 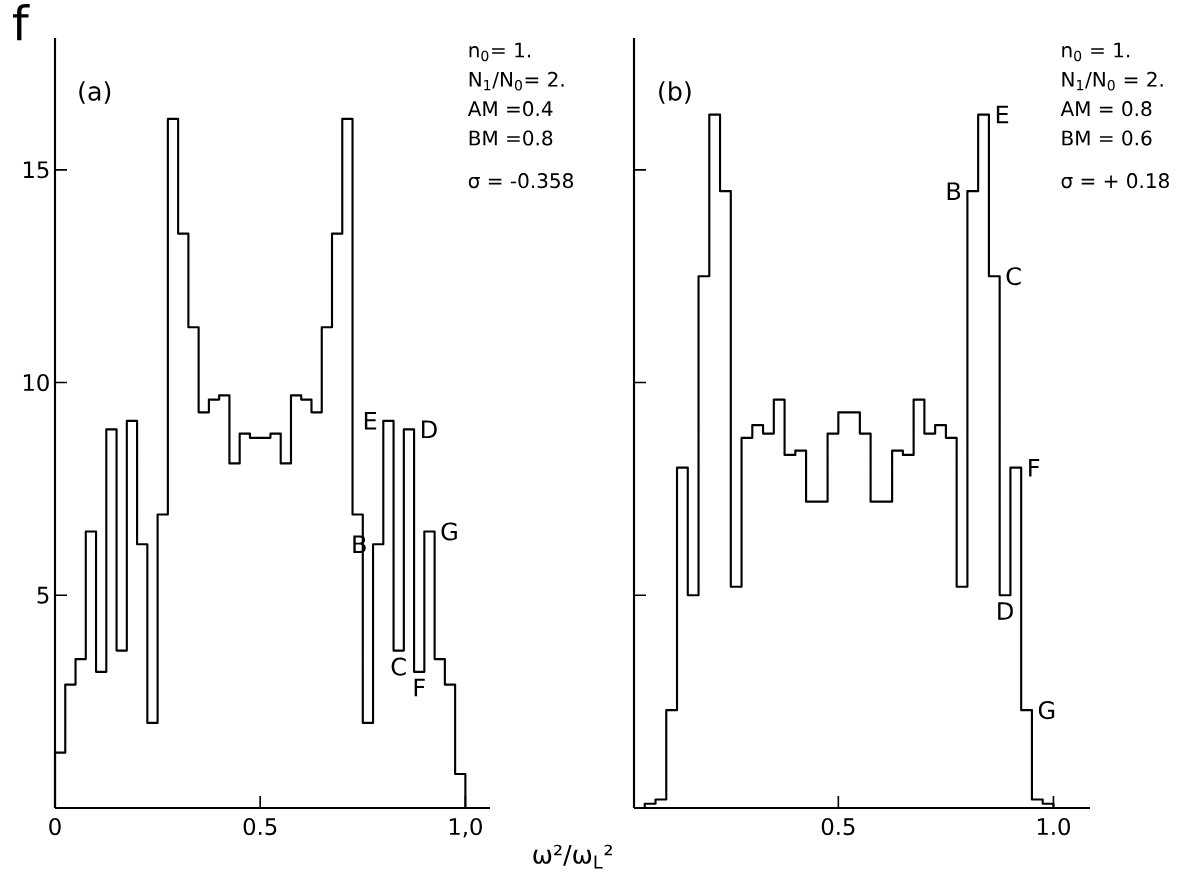 What do you see at coordinates (1096, 52) in the screenshot?
I see `annotation: n$_{0}$ = 1.` at bounding box center [1096, 52].